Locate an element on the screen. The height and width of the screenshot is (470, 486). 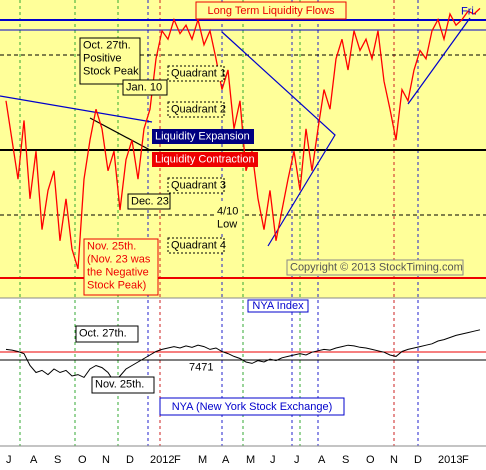
x-tick-label: 2012 is located at coordinates (162, 460).